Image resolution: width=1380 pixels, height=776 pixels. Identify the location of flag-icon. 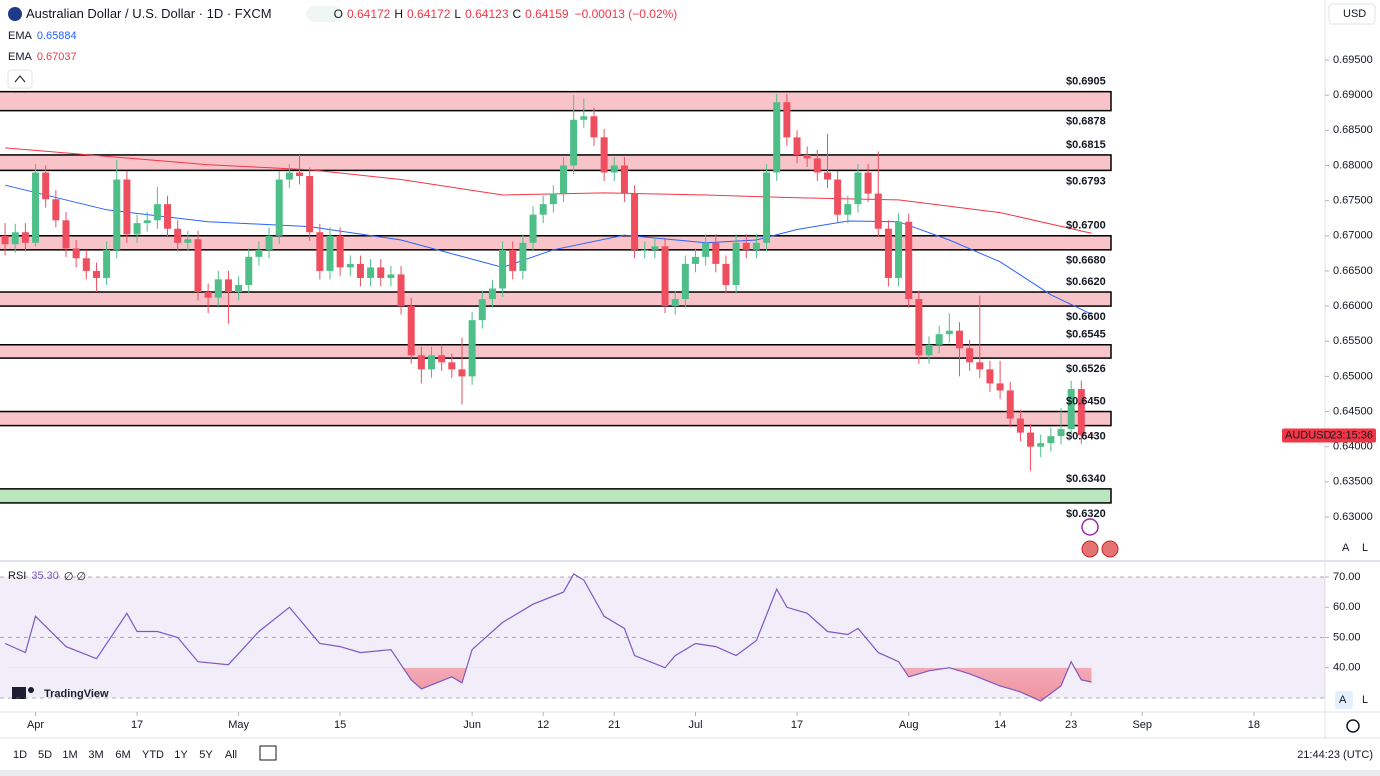
(15, 14).